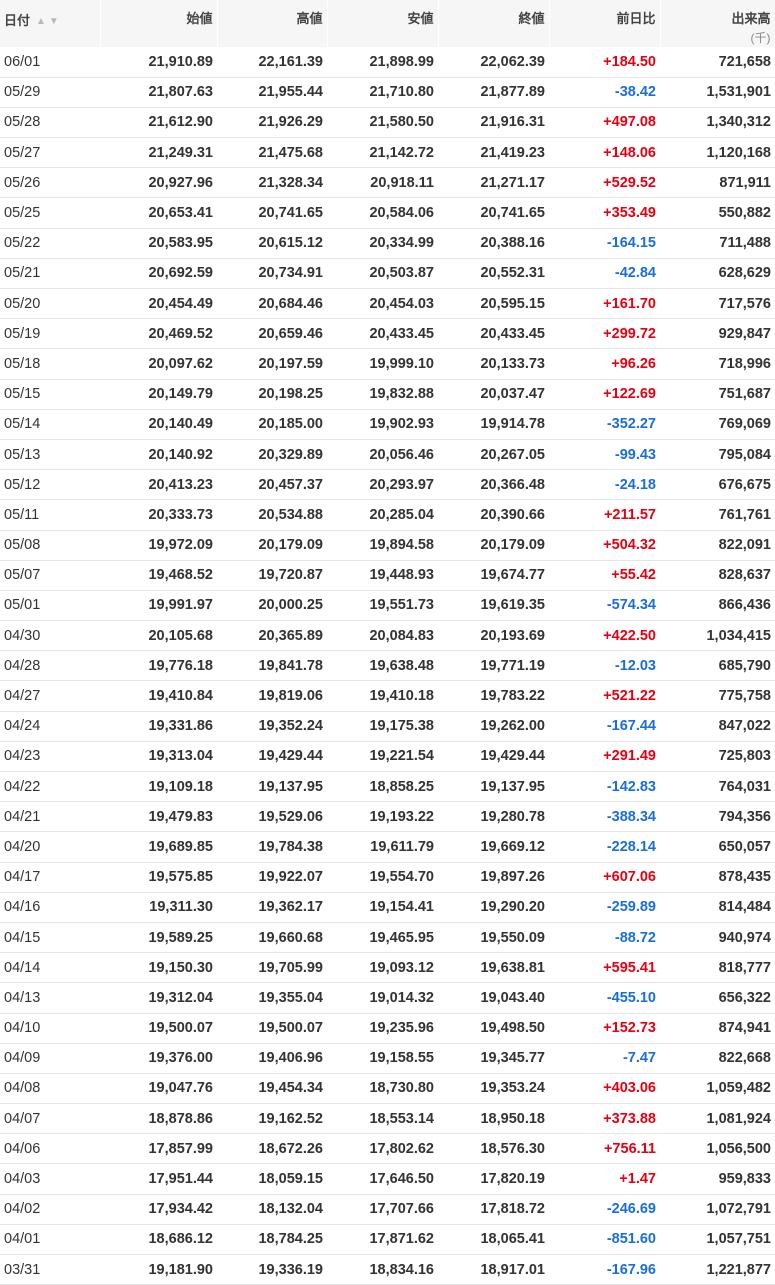 This screenshot has width=775, height=1285. I want to click on high-price-cell: 19,362.17, so click(272, 907).